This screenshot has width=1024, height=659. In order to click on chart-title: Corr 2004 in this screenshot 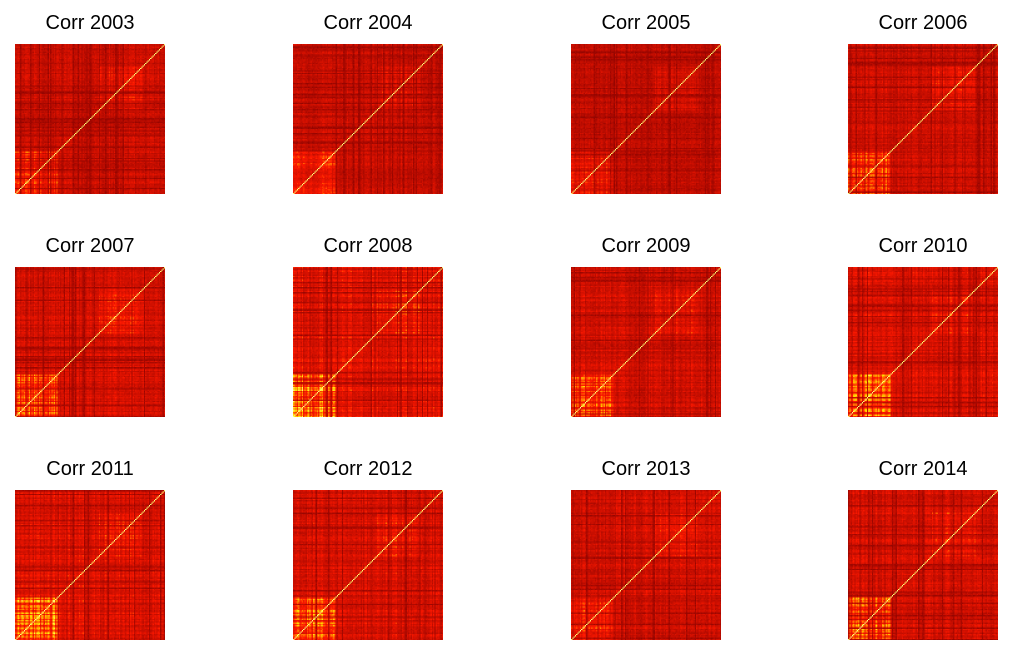, I will do `click(368, 23)`.